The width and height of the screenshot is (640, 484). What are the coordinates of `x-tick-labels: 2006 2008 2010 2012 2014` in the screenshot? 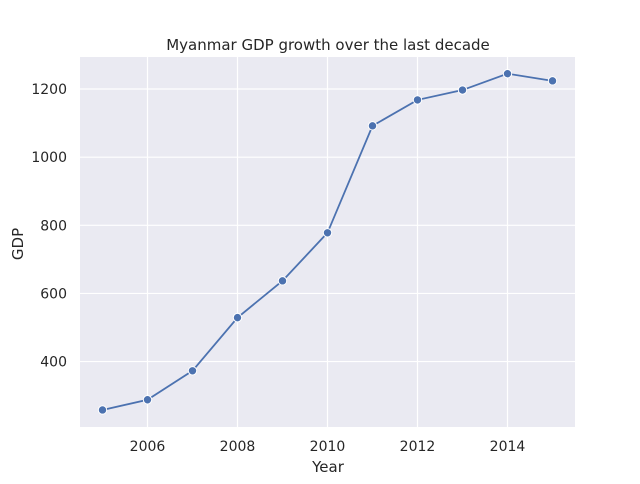 It's located at (328, 447).